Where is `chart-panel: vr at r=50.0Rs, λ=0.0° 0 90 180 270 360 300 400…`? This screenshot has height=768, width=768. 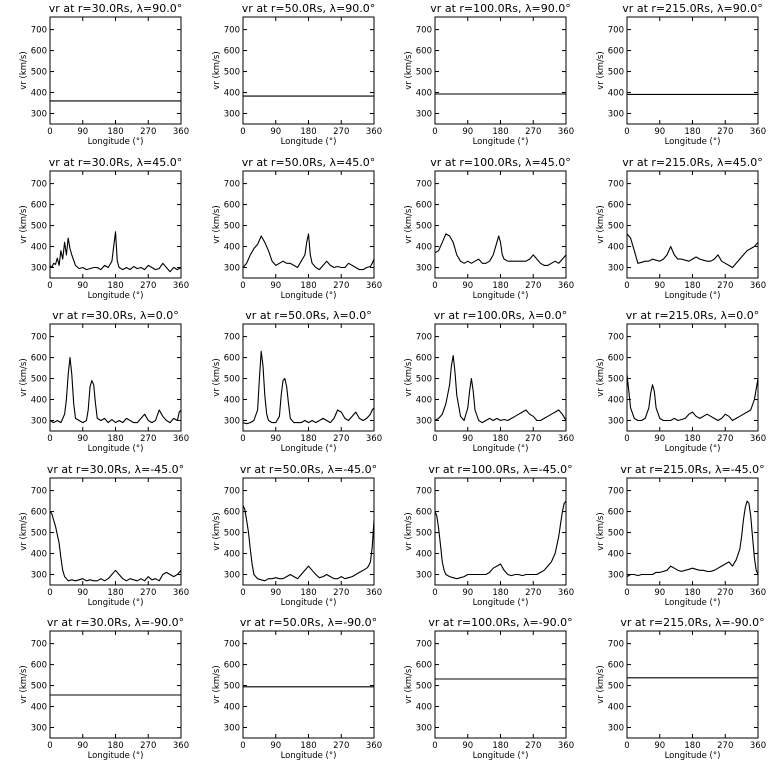
chart-panel: vr at r=50.0Rs, λ=0.0° 0 90 180 270 360 300 400… is located at coordinates (297, 381).